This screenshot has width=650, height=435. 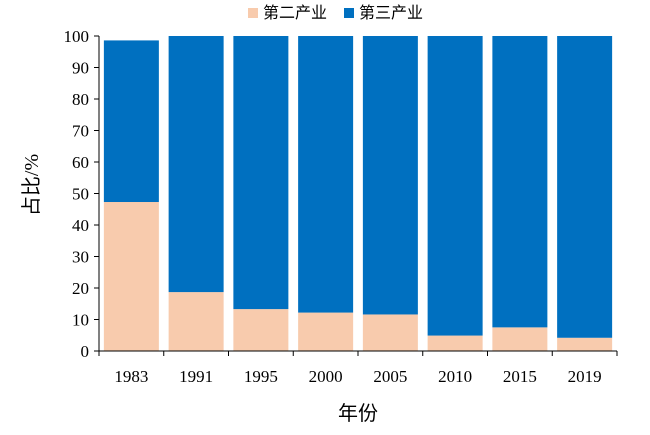 What do you see at coordinates (77, 36) in the screenshot?
I see `y-tick-label: 100` at bounding box center [77, 36].